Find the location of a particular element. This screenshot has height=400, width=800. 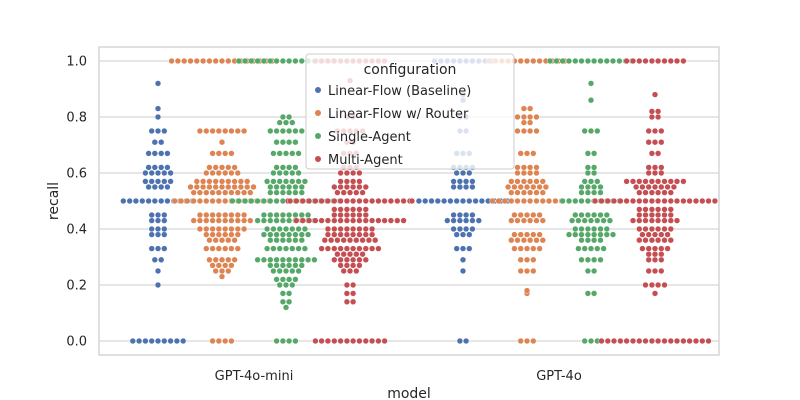

x-tick-labels: GPT-4o-mini GPT-4o is located at coordinates (398, 376).